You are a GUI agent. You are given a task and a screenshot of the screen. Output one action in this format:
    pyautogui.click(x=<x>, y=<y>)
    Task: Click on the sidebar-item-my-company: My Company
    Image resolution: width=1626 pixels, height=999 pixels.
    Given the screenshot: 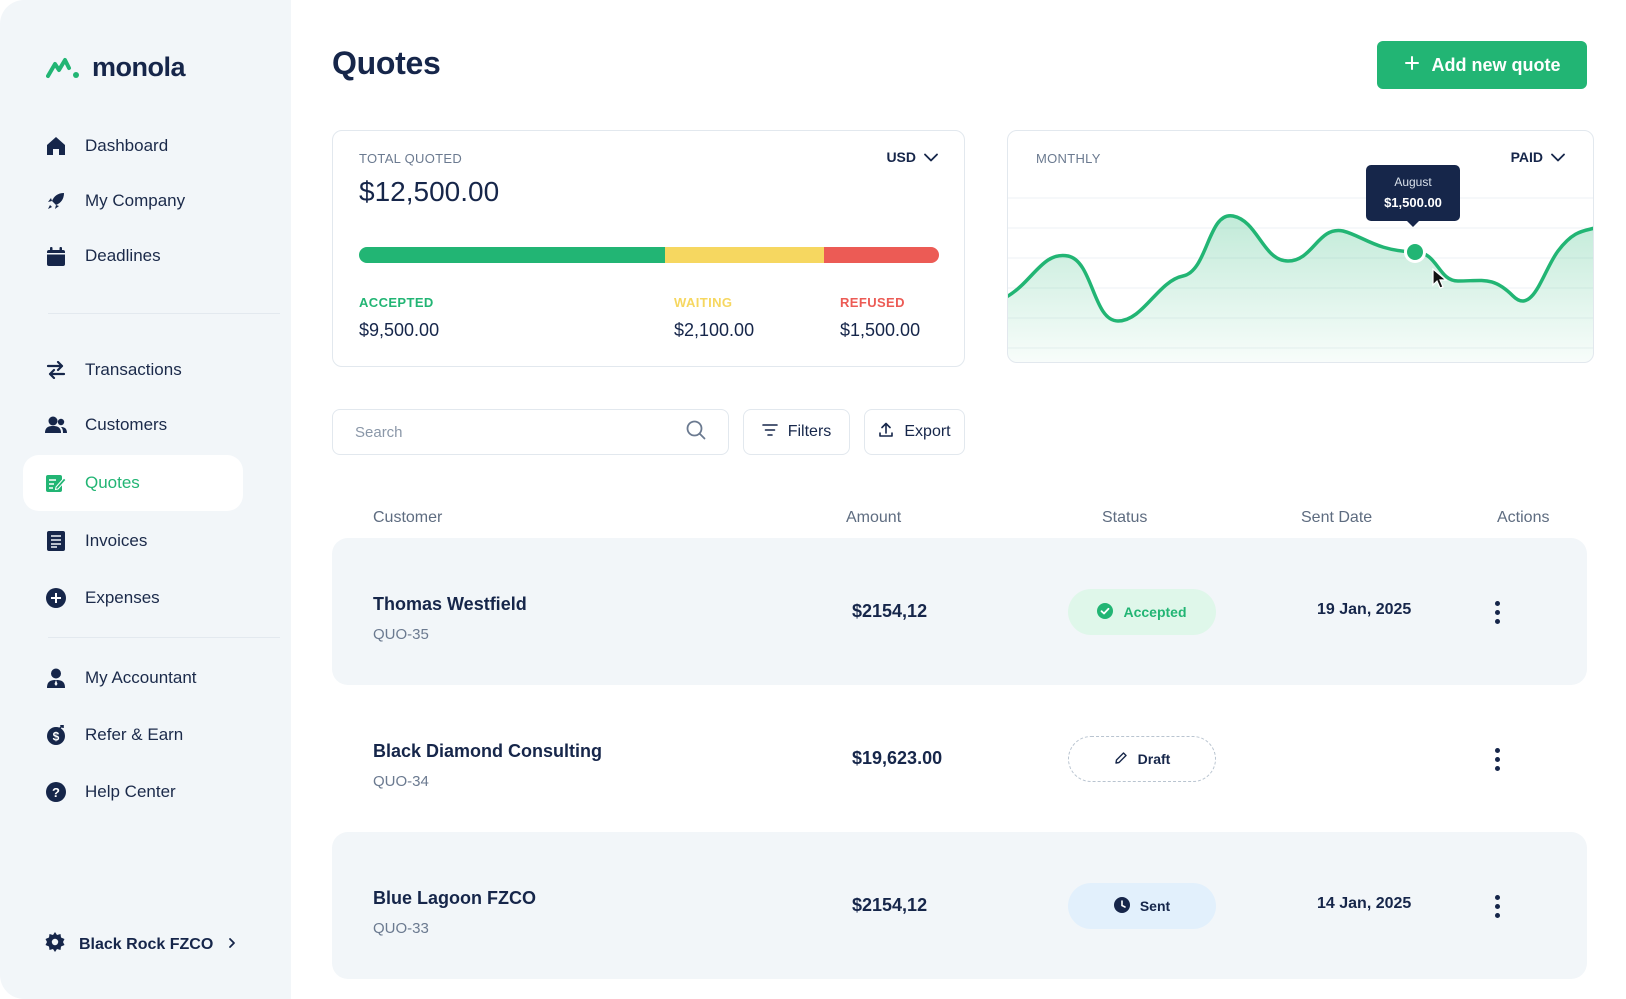 What is the action you would take?
    pyautogui.click(x=133, y=201)
    